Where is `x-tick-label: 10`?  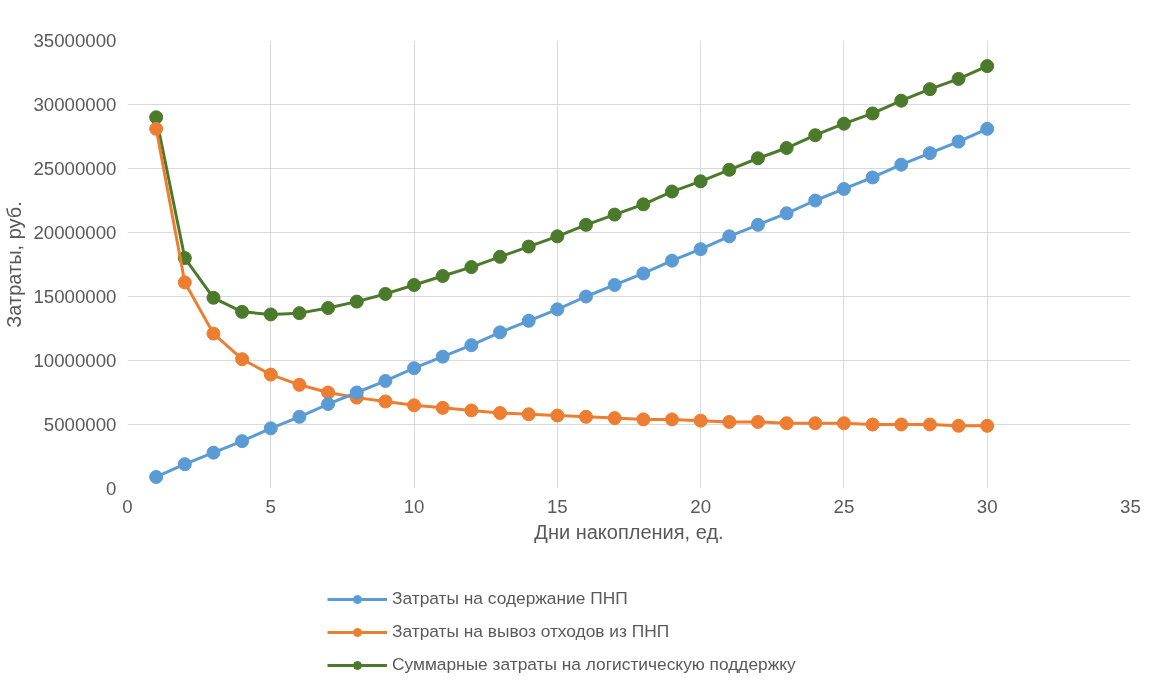 x-tick-label: 10 is located at coordinates (414, 506).